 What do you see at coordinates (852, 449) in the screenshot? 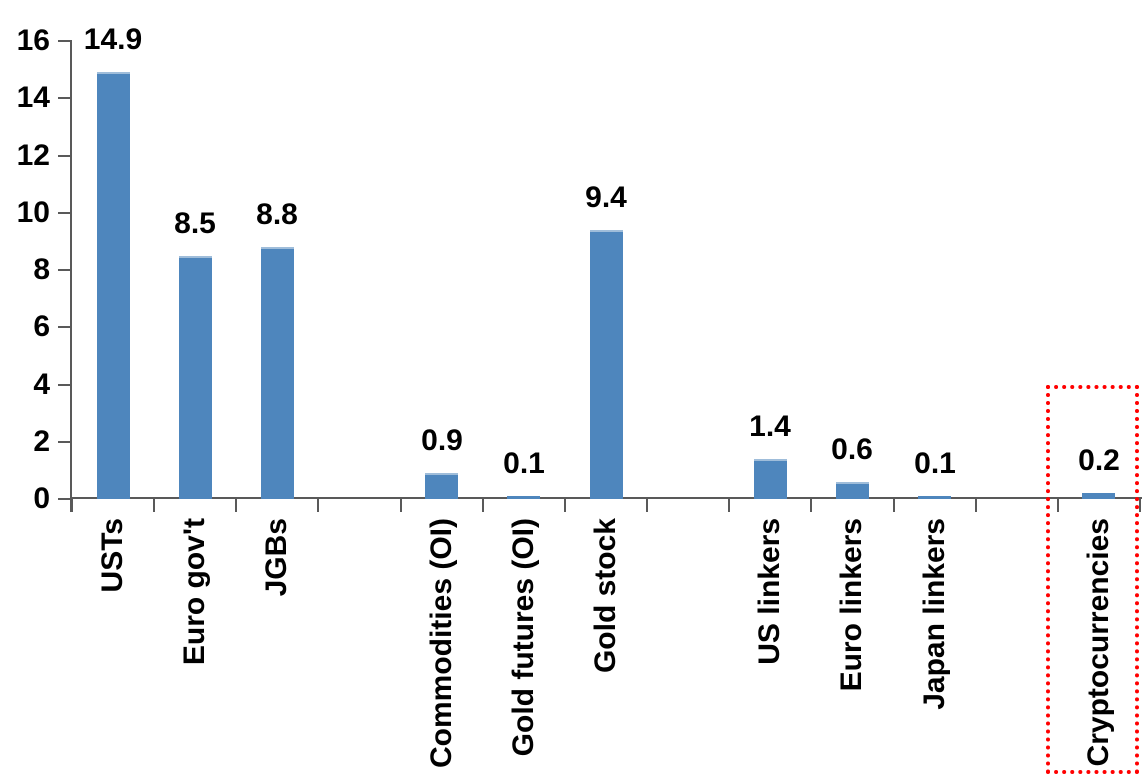
I see `bar-value-label: 0.6` at bounding box center [852, 449].